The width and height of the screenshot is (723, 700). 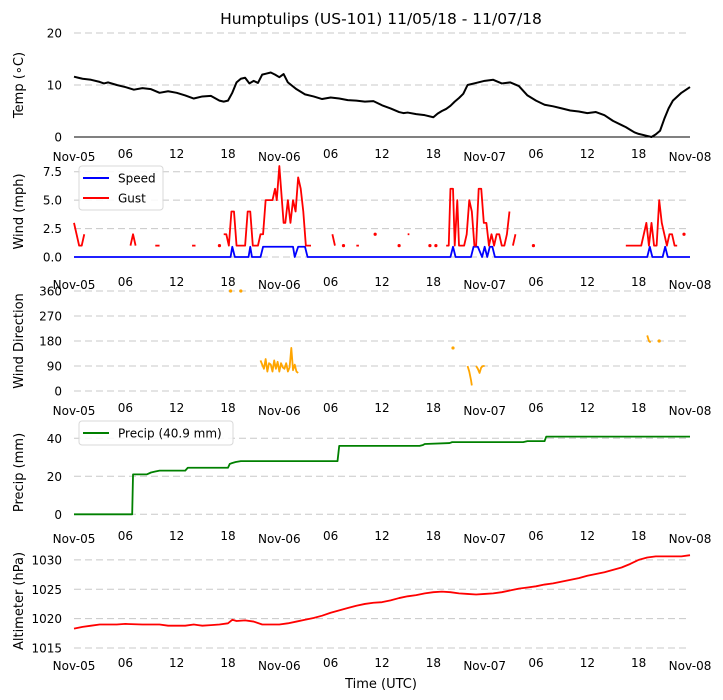 I want to click on y-tick-label: 270, so click(x=50, y=317).